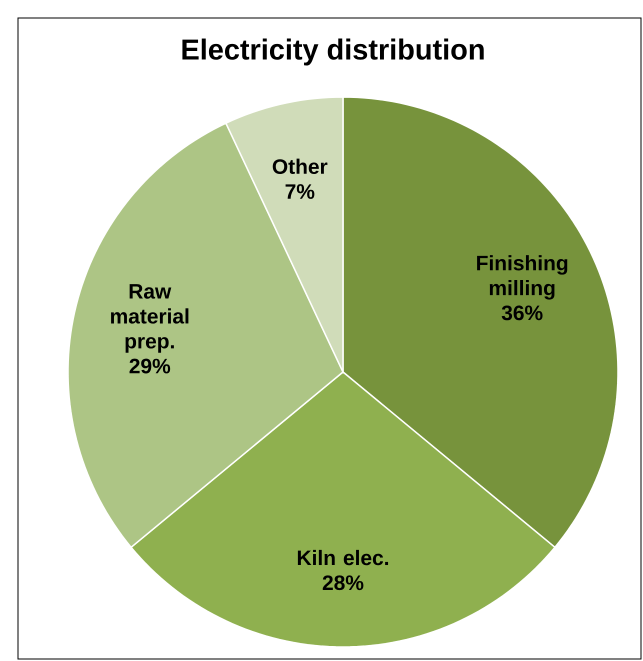  What do you see at coordinates (343, 558) in the screenshot?
I see `slice-label: Kiln elec.` at bounding box center [343, 558].